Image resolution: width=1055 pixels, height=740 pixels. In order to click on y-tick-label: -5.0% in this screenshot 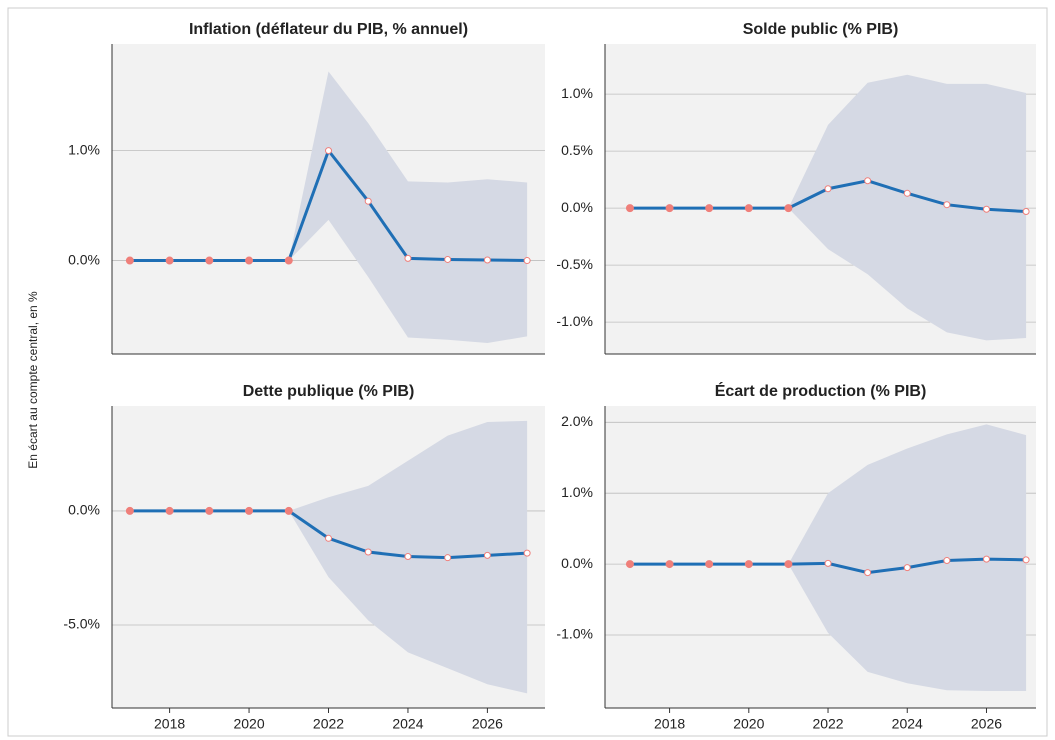, I will do `click(81, 624)`.